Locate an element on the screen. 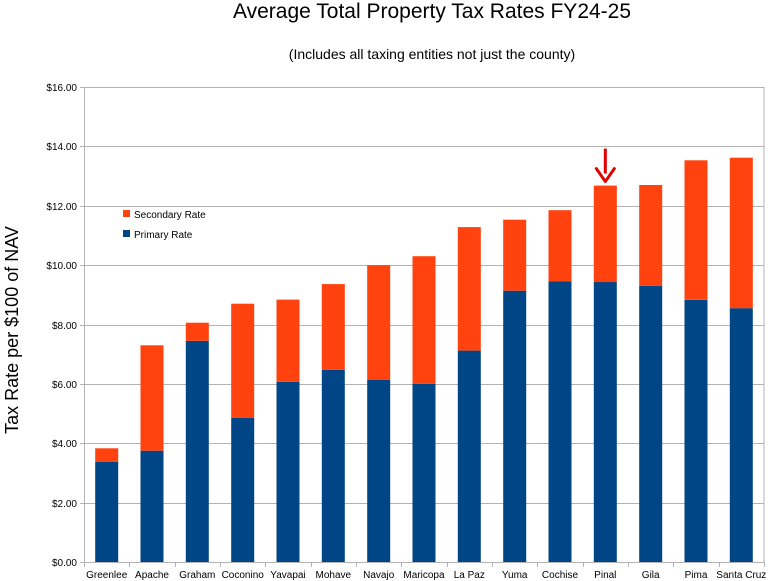  x-tick-label-la-paz: La Paz is located at coordinates (469, 575).